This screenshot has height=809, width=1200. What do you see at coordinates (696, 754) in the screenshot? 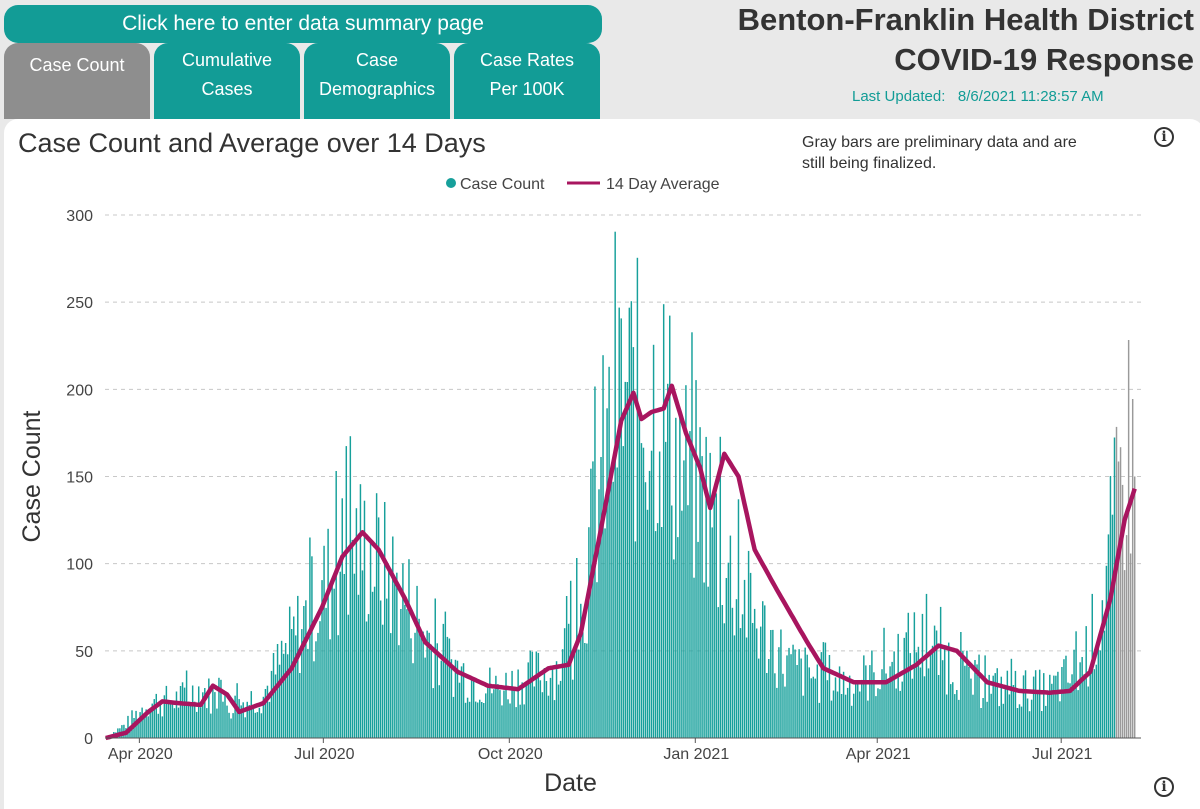
I see `x-tick-label: Jan 2021` at bounding box center [696, 754].